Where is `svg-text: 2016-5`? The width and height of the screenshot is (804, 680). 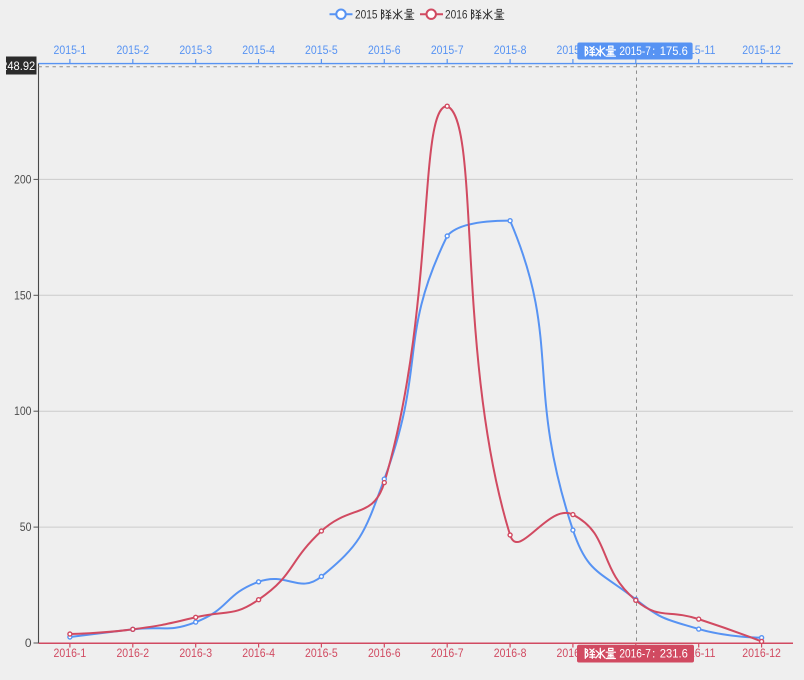 svg-text: 2016-5 is located at coordinates (321, 653).